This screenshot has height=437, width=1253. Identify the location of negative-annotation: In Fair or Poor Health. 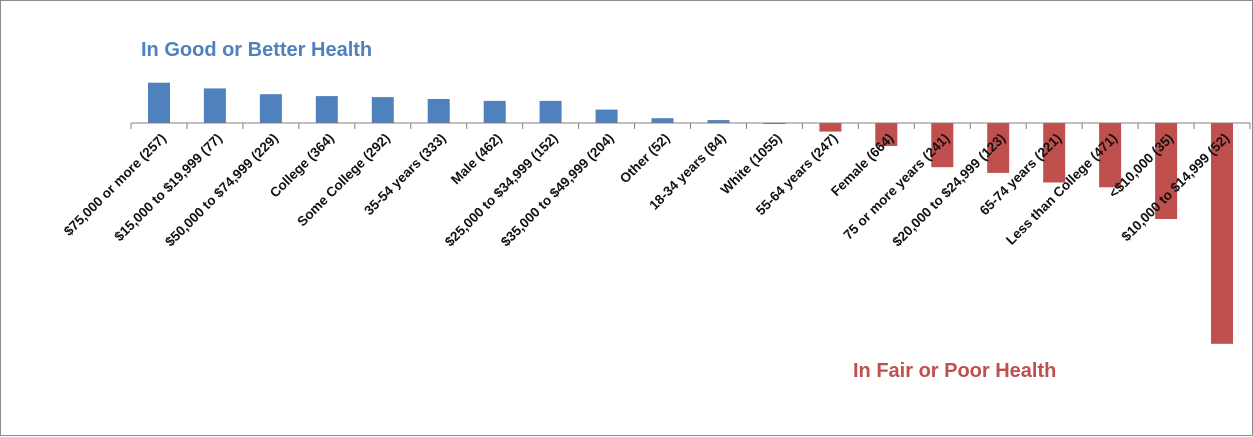
(954, 371).